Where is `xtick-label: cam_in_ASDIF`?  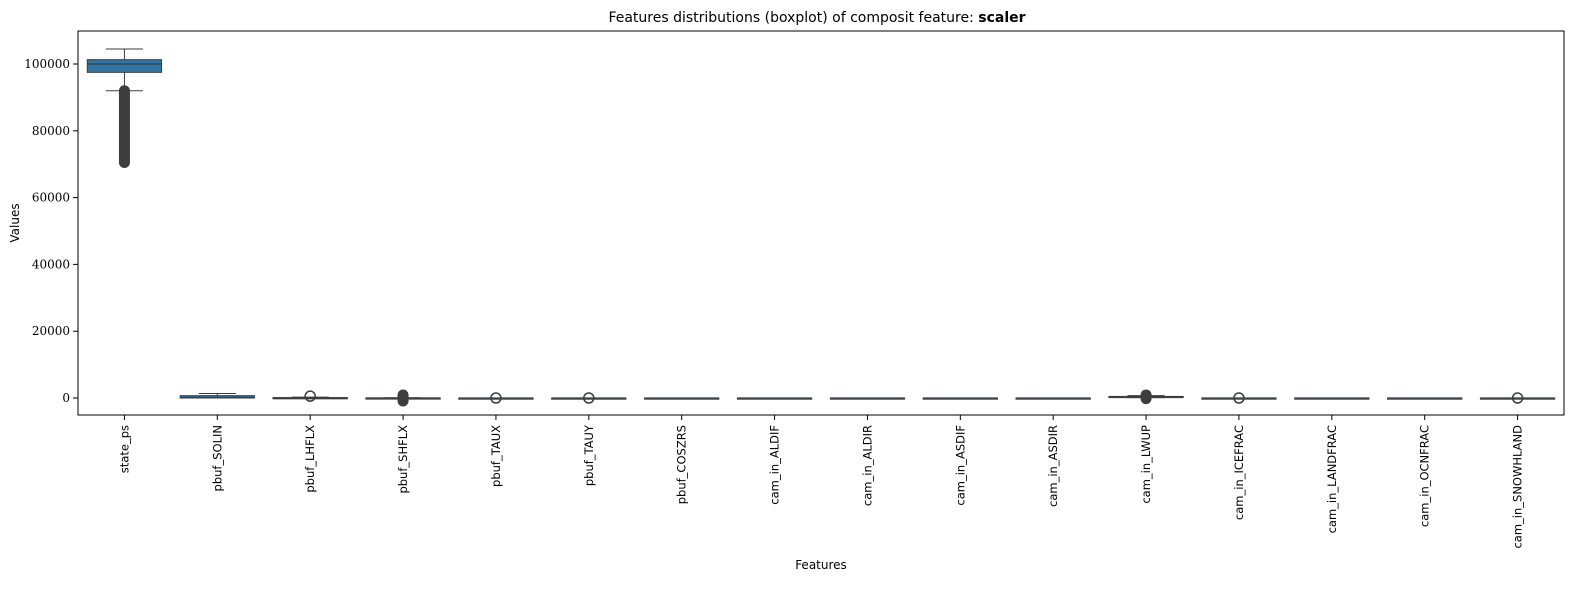 xtick-label: cam_in_ASDIF is located at coordinates (960, 465).